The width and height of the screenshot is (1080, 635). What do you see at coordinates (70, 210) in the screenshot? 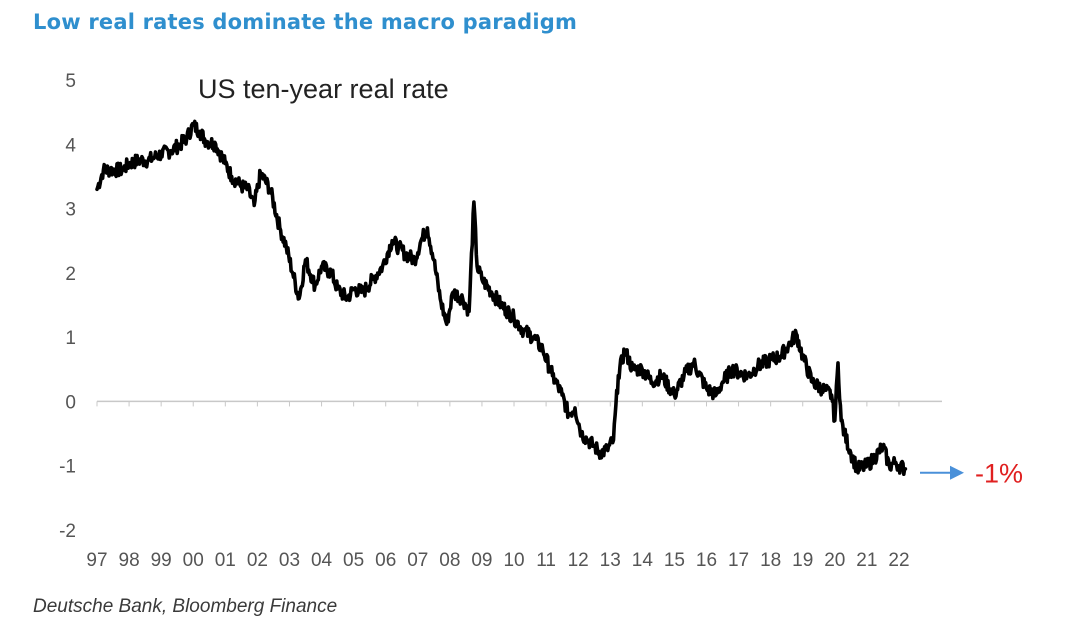
I see `y-tick-label: 3` at bounding box center [70, 210].